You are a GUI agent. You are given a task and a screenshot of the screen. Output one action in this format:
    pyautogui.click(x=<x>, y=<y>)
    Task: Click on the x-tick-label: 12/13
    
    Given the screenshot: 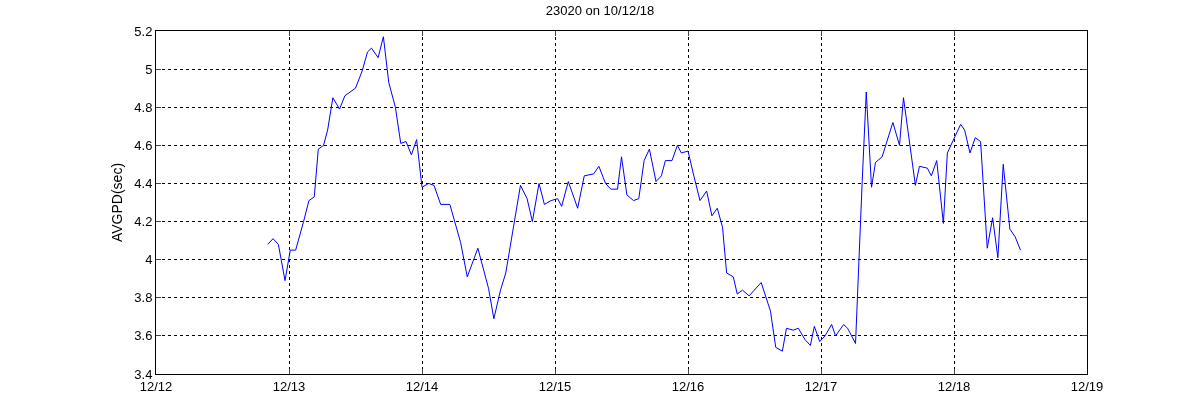 What is the action you would take?
    pyautogui.click(x=289, y=386)
    